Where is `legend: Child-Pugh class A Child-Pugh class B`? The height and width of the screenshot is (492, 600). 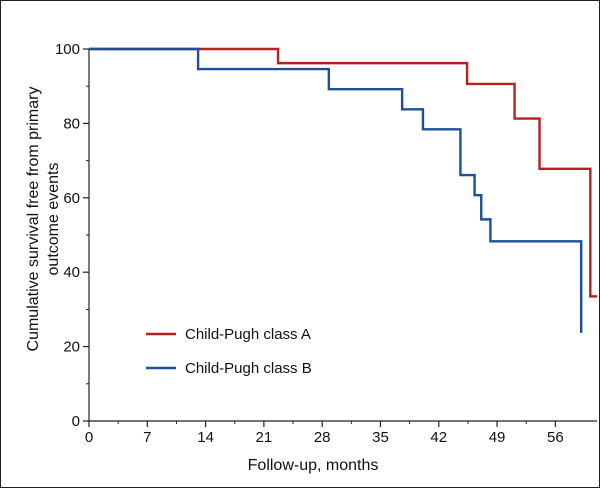 legend: Child-Pugh class A Child-Pugh class B is located at coordinates (229, 351).